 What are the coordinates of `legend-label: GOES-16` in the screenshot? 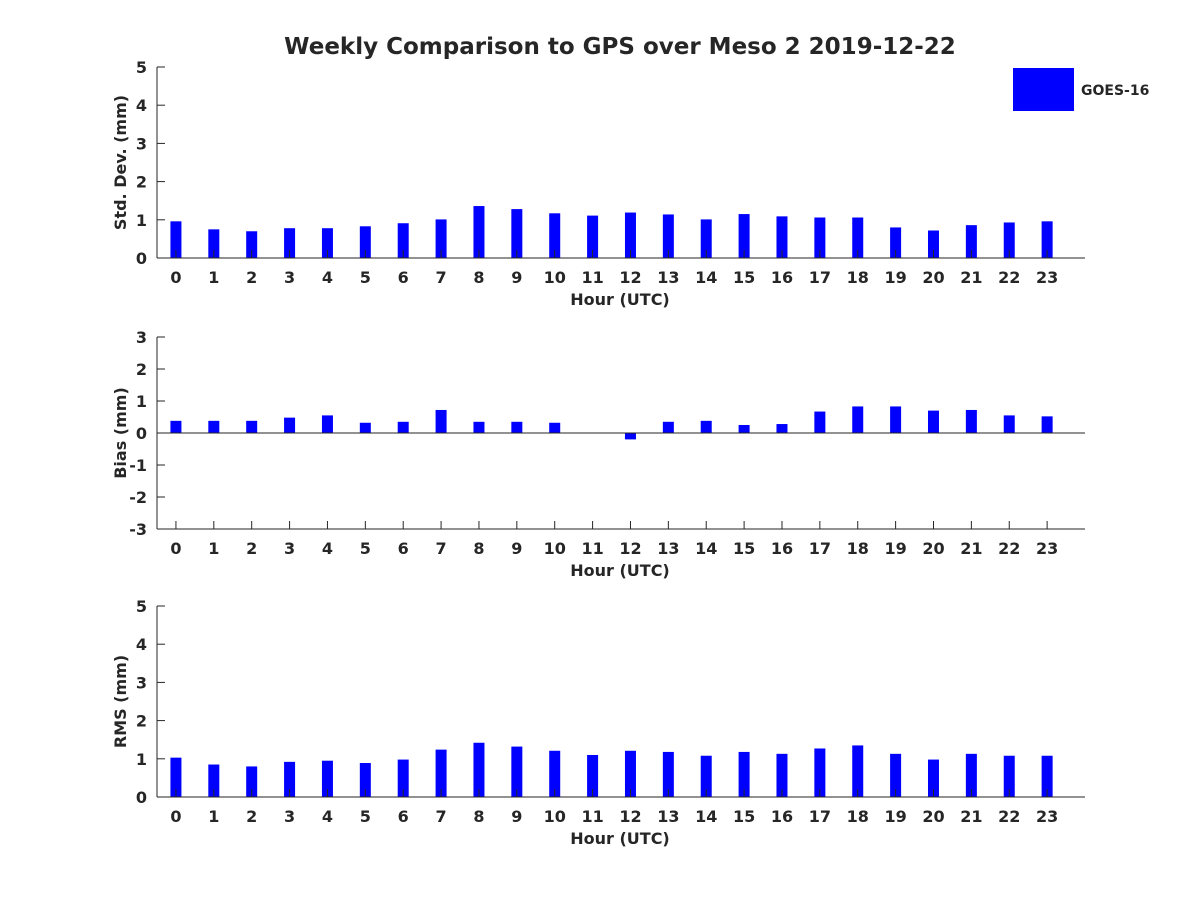 It's located at (1115, 91).